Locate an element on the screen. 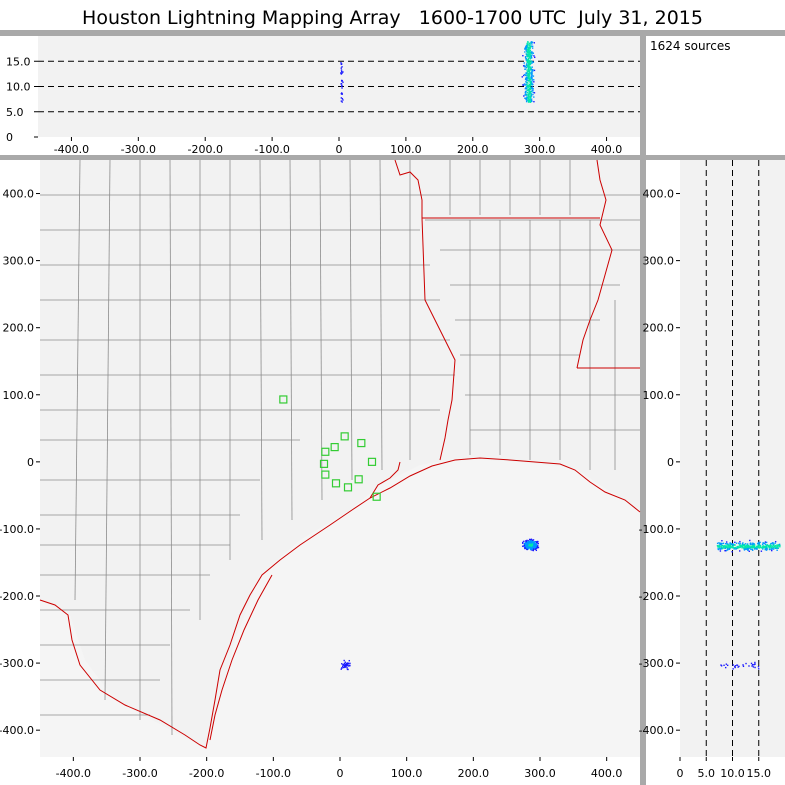 Image resolution: width=785 pixels, height=785 pixels. map-x-axis-area is located at coordinates (340, 771).